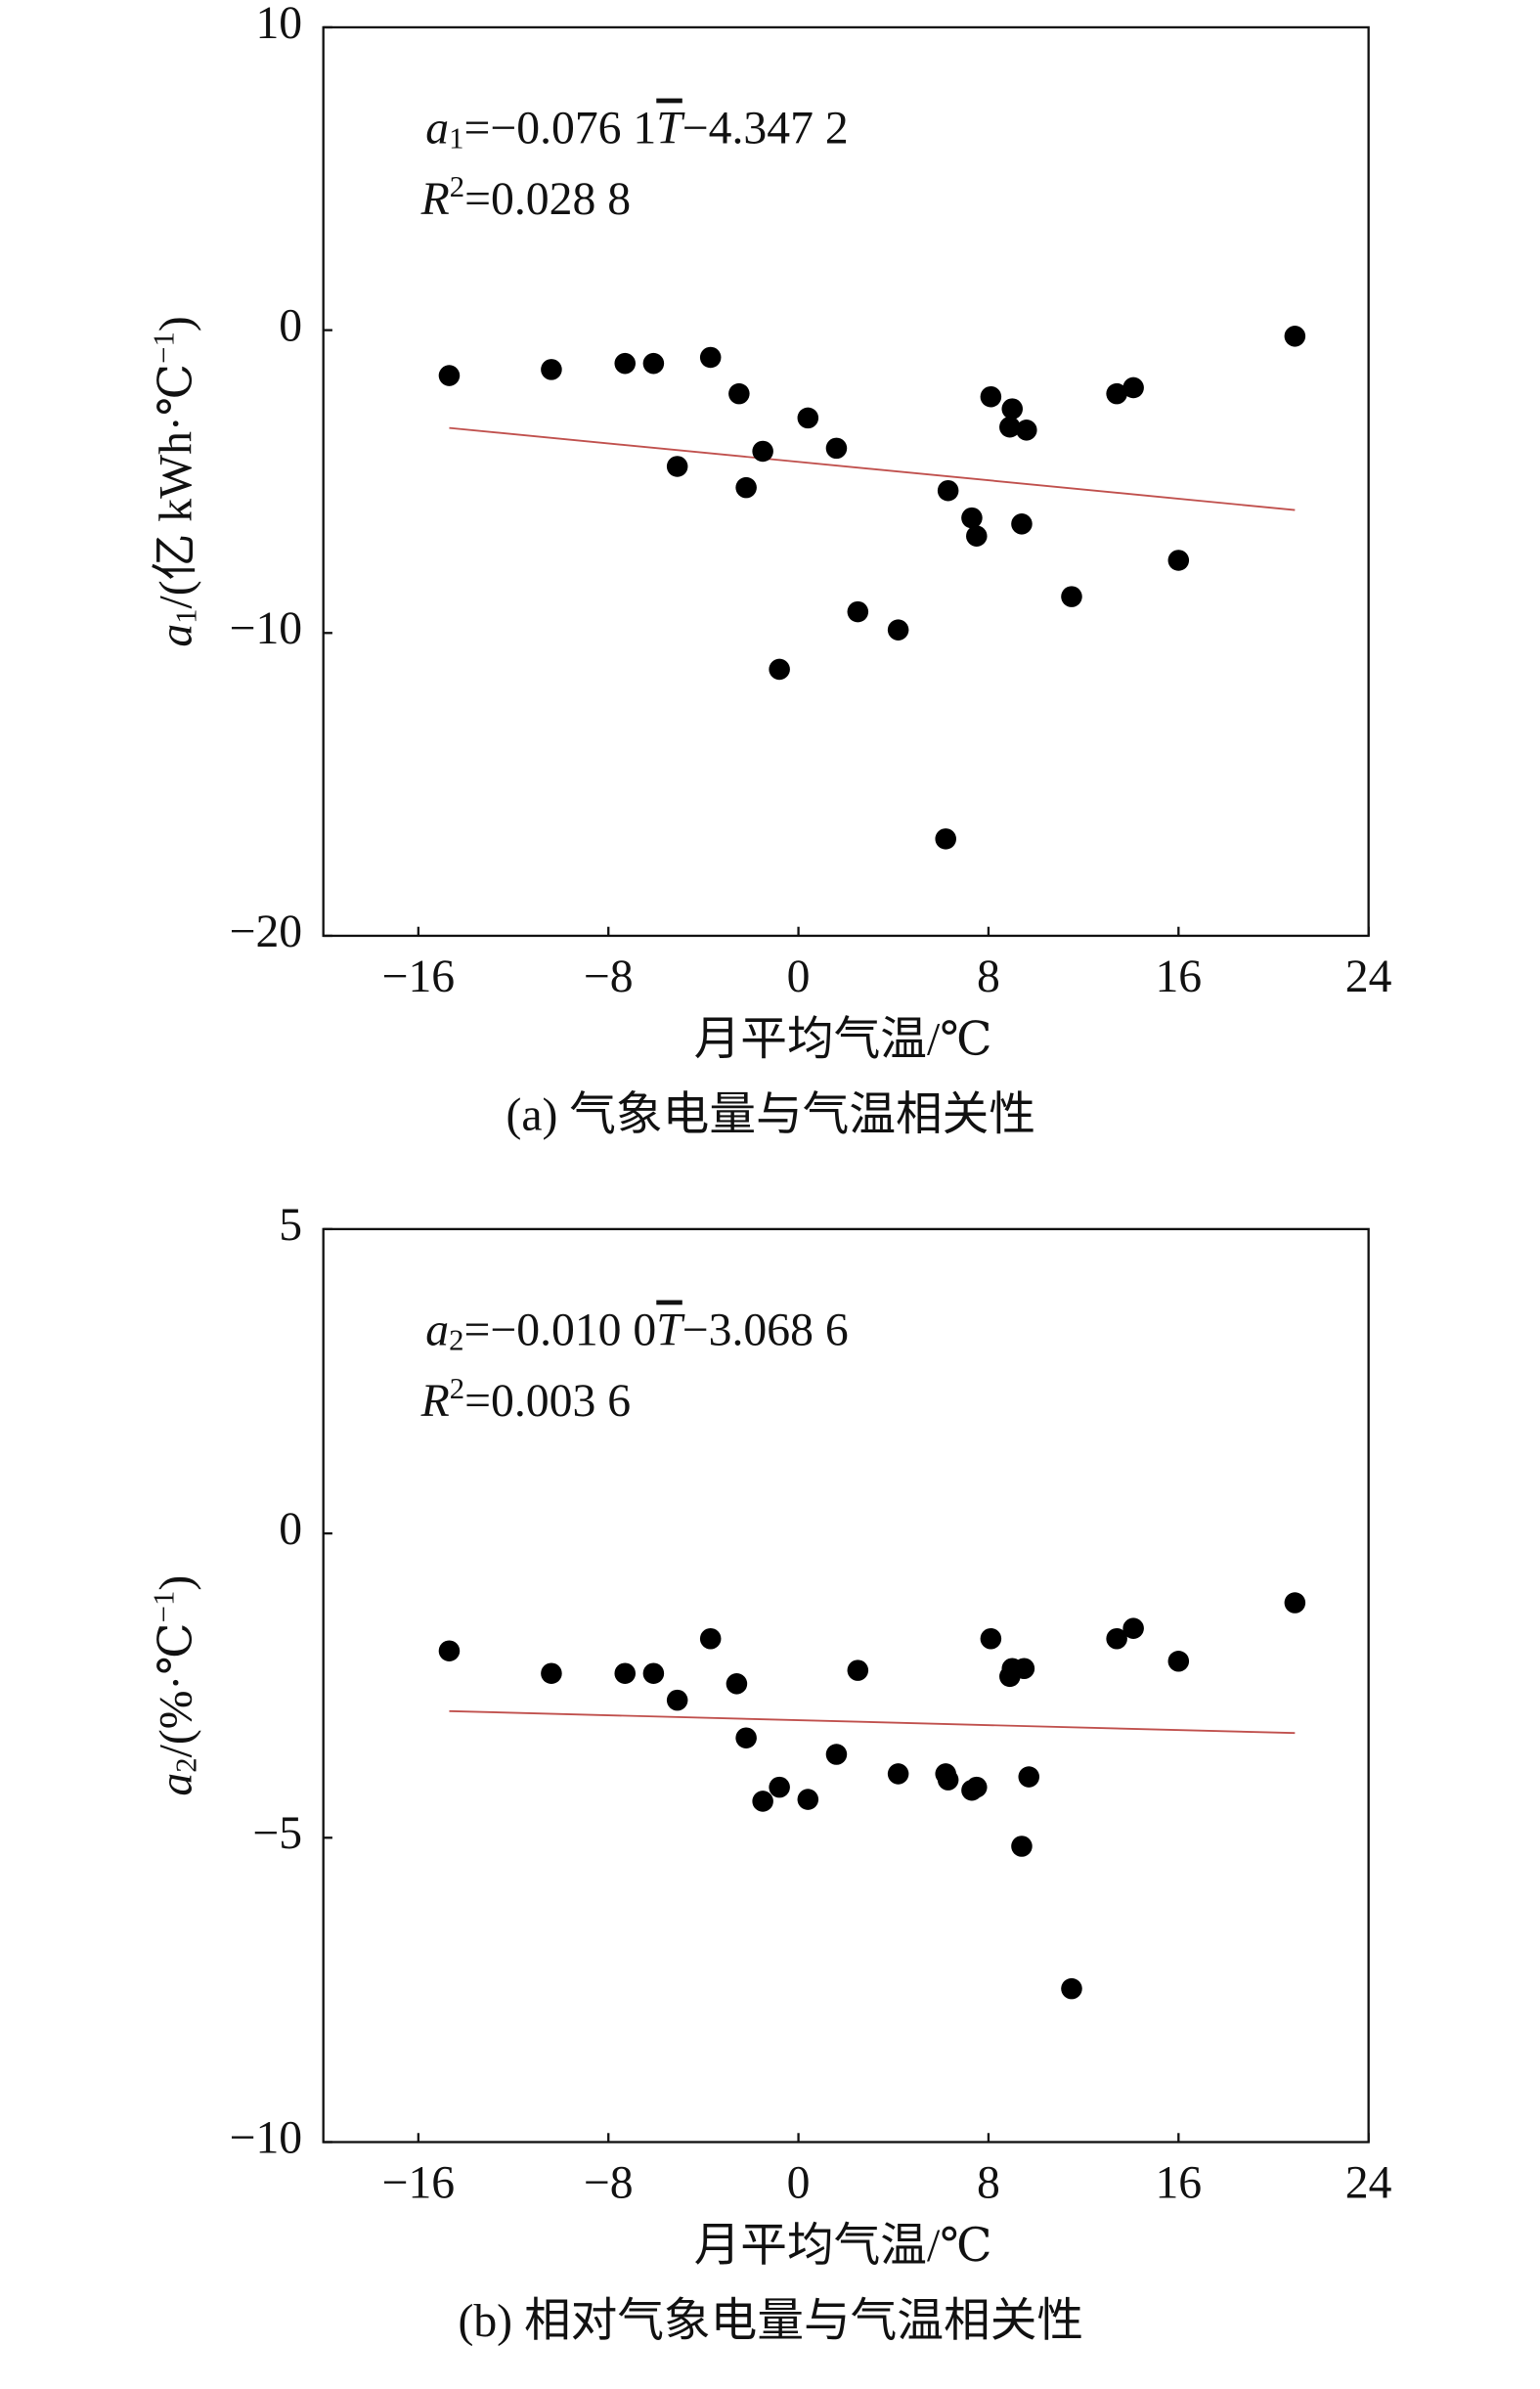 The image size is (1540, 2389). What do you see at coordinates (770, 2322) in the screenshot?
I see `caption: (b) 相对气象电量与气温相关性` at bounding box center [770, 2322].